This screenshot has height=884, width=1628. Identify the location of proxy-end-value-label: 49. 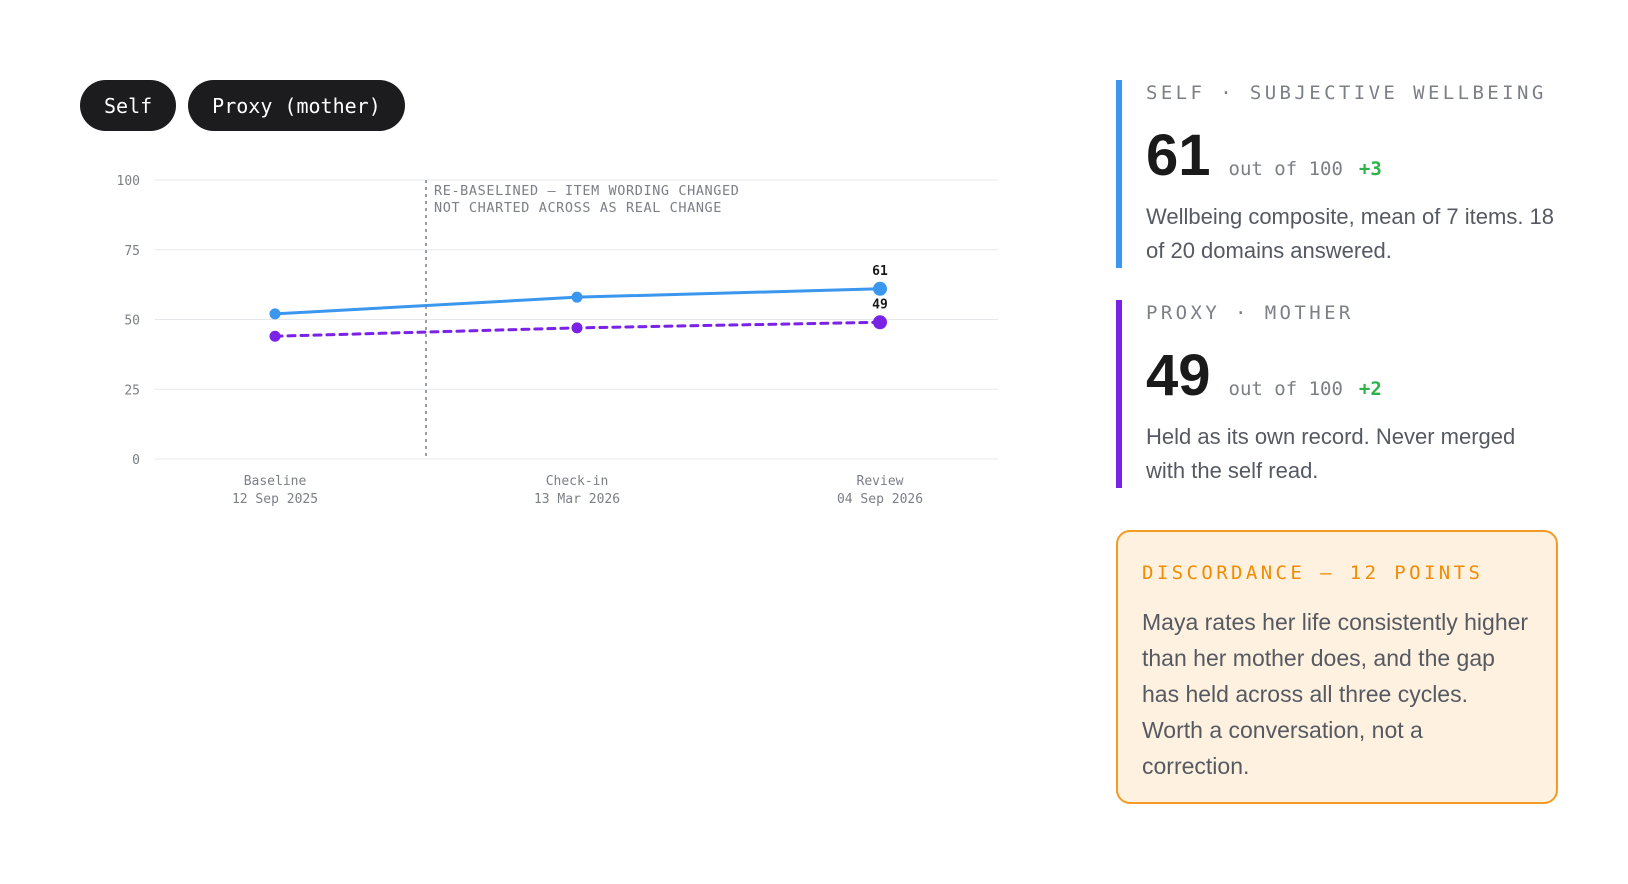
(880, 304).